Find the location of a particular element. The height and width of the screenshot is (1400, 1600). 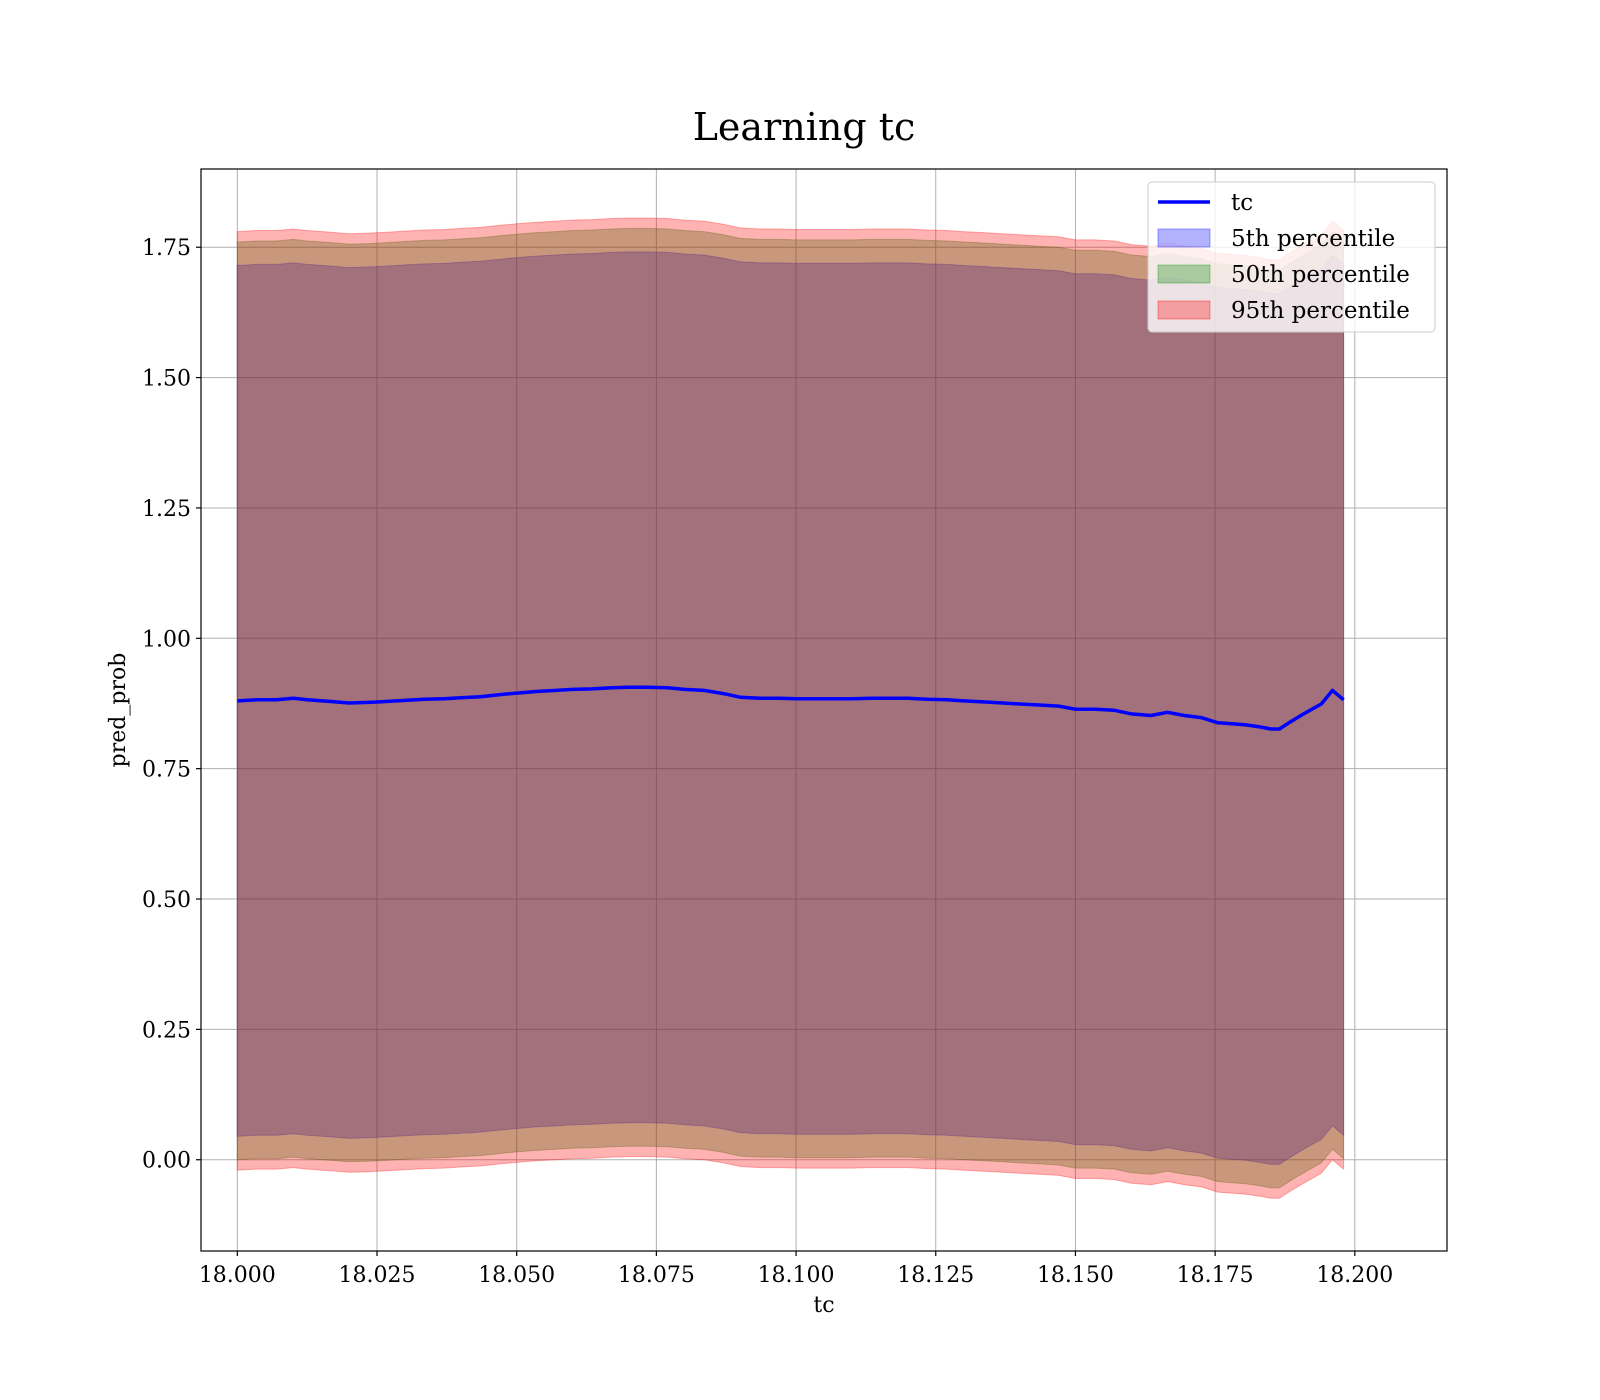

y-tick-label: 0.50 is located at coordinates (166, 900).